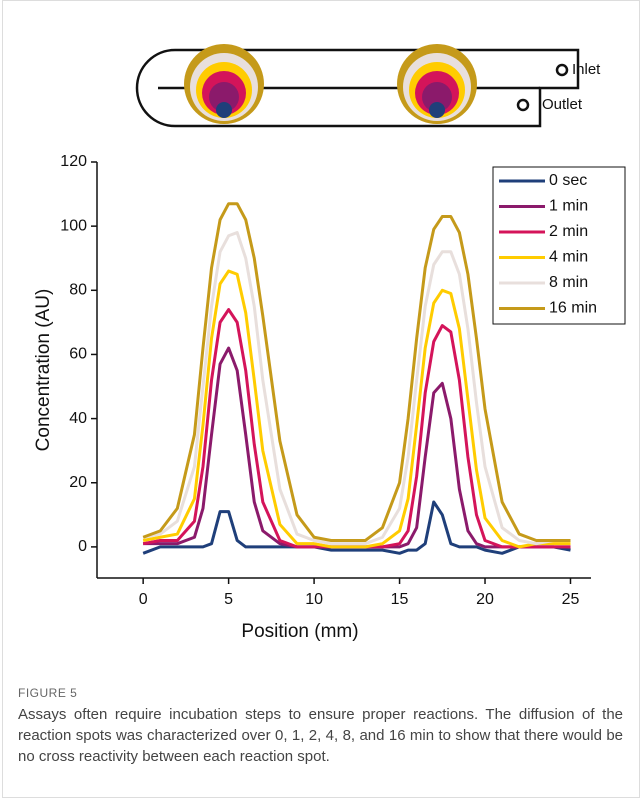 This screenshot has width=644, height=800. Describe the element at coordinates (78, 482) in the screenshot. I see `y-tick-label: 20` at that location.